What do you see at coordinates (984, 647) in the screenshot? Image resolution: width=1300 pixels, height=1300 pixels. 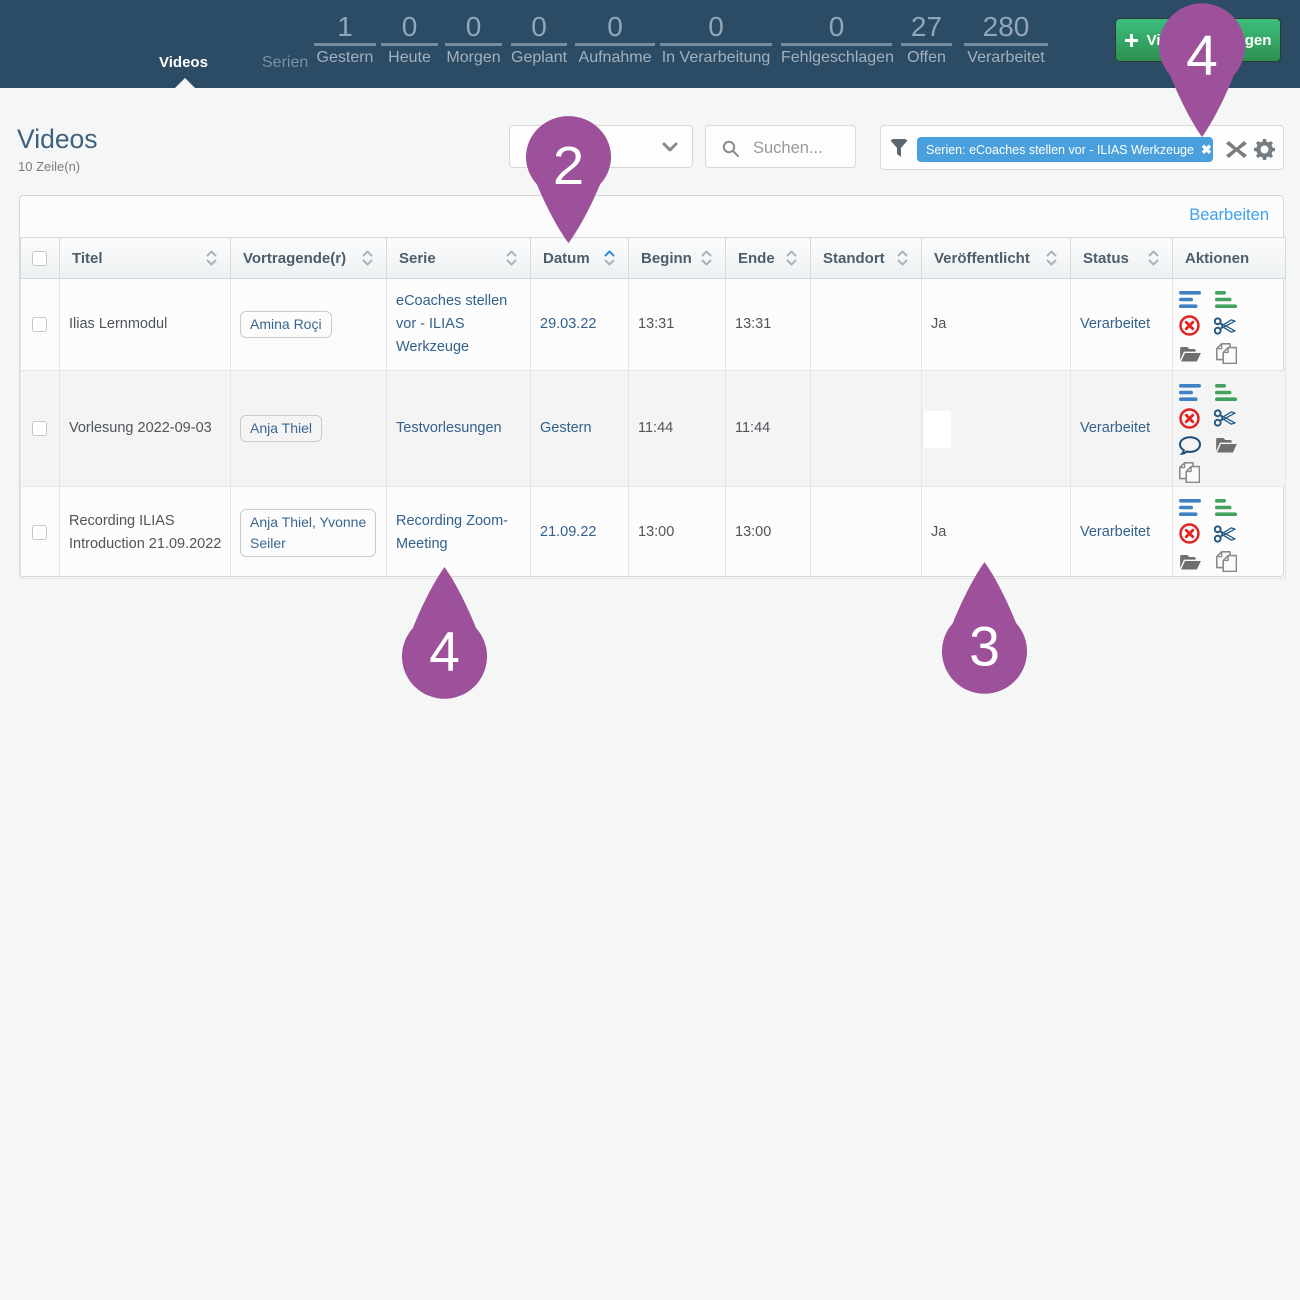 I see `svg-text: 3` at bounding box center [984, 647].